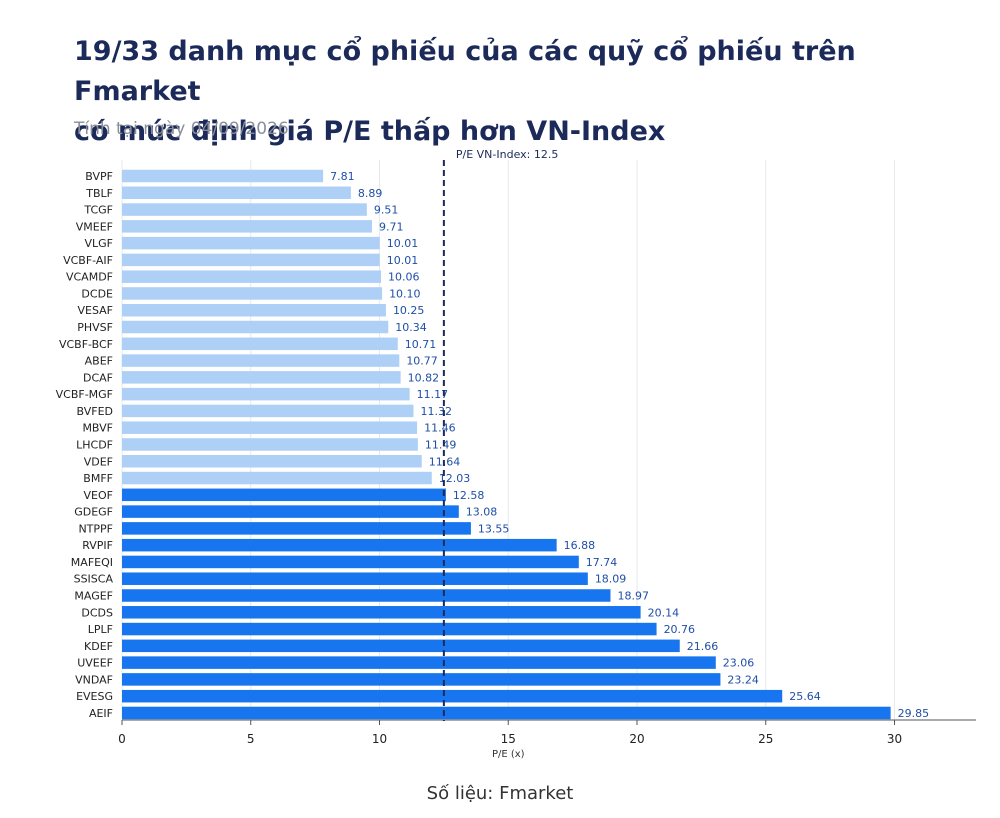 The width and height of the screenshot is (1000, 818). What do you see at coordinates (98, 646) in the screenshot?
I see `category-label: KDEF` at bounding box center [98, 646].